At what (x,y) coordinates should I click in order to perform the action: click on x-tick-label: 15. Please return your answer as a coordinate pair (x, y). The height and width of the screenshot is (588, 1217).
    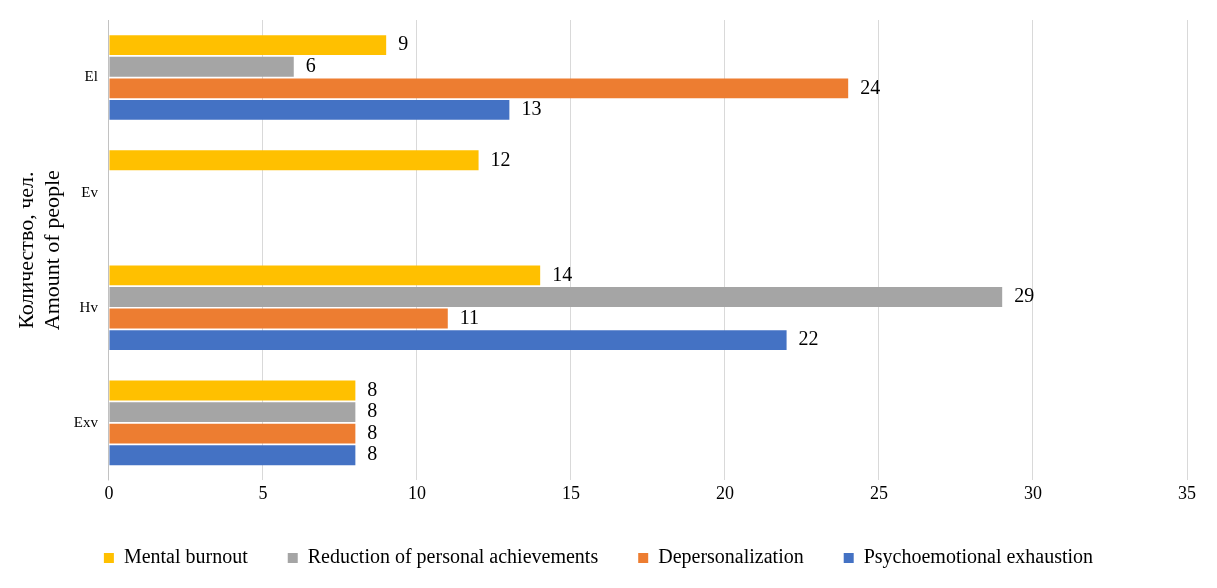
    Looking at the image, I should click on (570, 492).